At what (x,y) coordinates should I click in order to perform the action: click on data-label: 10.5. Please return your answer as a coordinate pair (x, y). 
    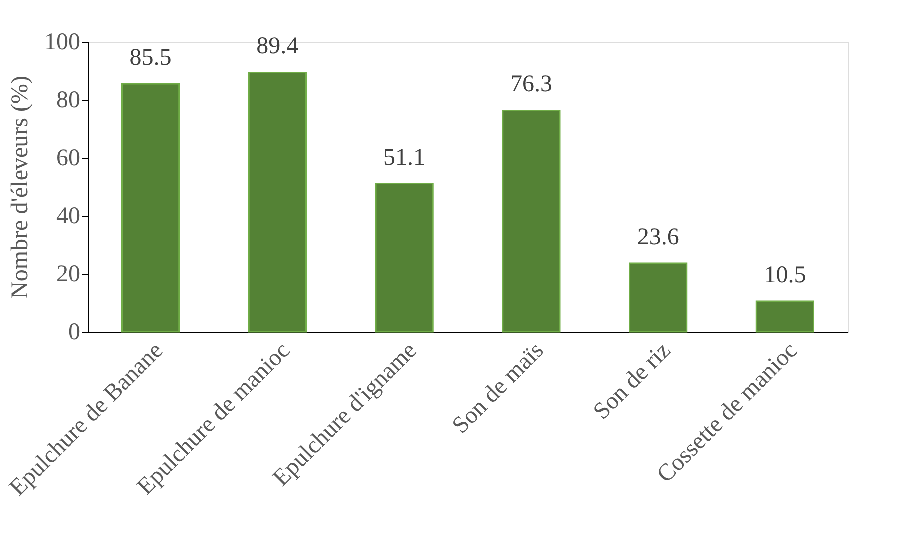
    Looking at the image, I should click on (785, 275).